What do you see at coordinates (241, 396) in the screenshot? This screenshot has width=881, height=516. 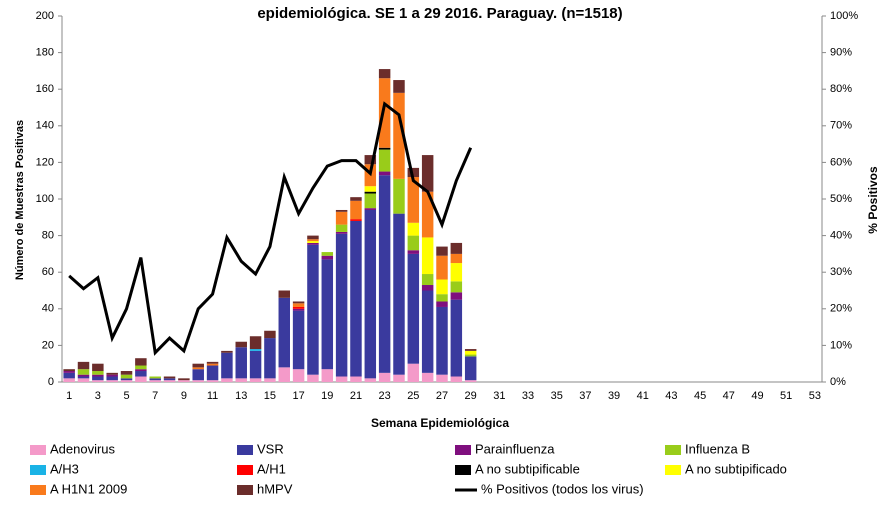 I see `x-tick-label: 13` at bounding box center [241, 396].